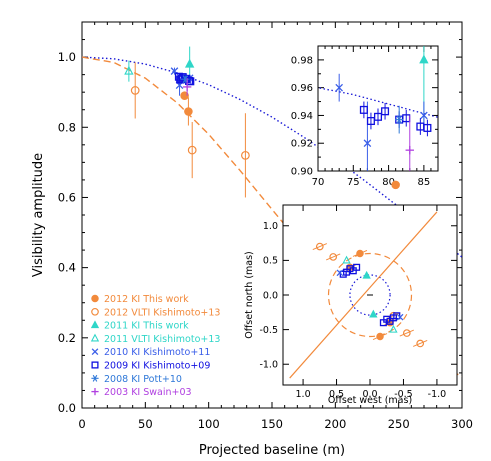 The image size is (491, 461). Describe the element at coordinates (270, 226) in the screenshot. I see `y-tick-label: 1.0` at that location.